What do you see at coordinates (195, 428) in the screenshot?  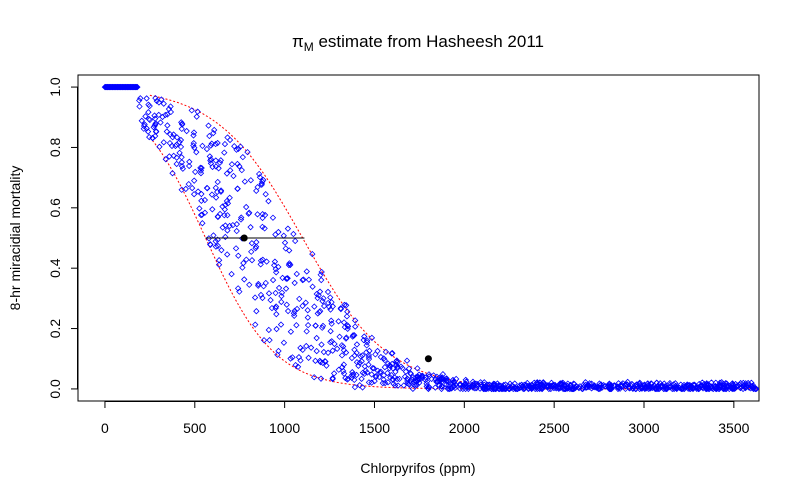 I see `x-tick-label: 500` at bounding box center [195, 428].